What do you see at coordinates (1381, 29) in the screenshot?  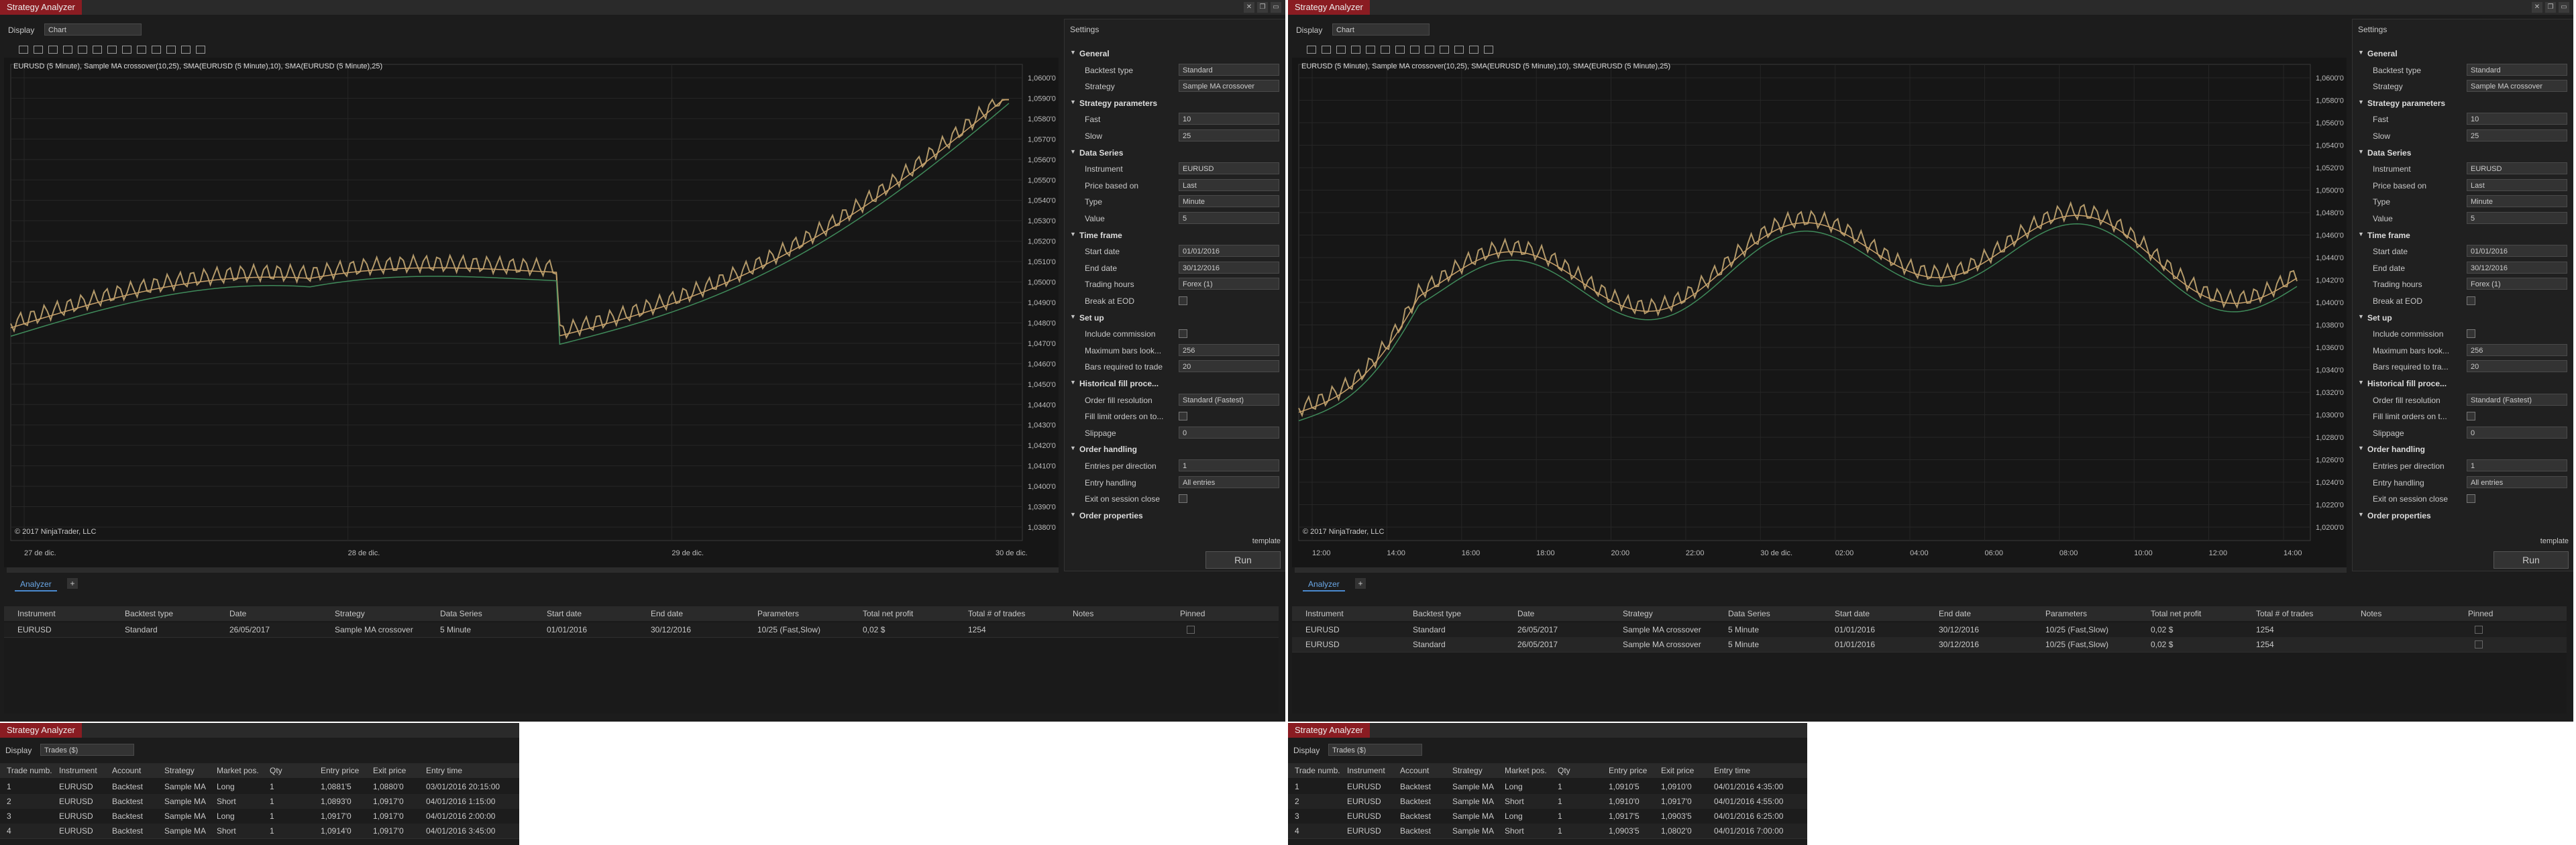 I see `display-select: Chart` at bounding box center [1381, 29].